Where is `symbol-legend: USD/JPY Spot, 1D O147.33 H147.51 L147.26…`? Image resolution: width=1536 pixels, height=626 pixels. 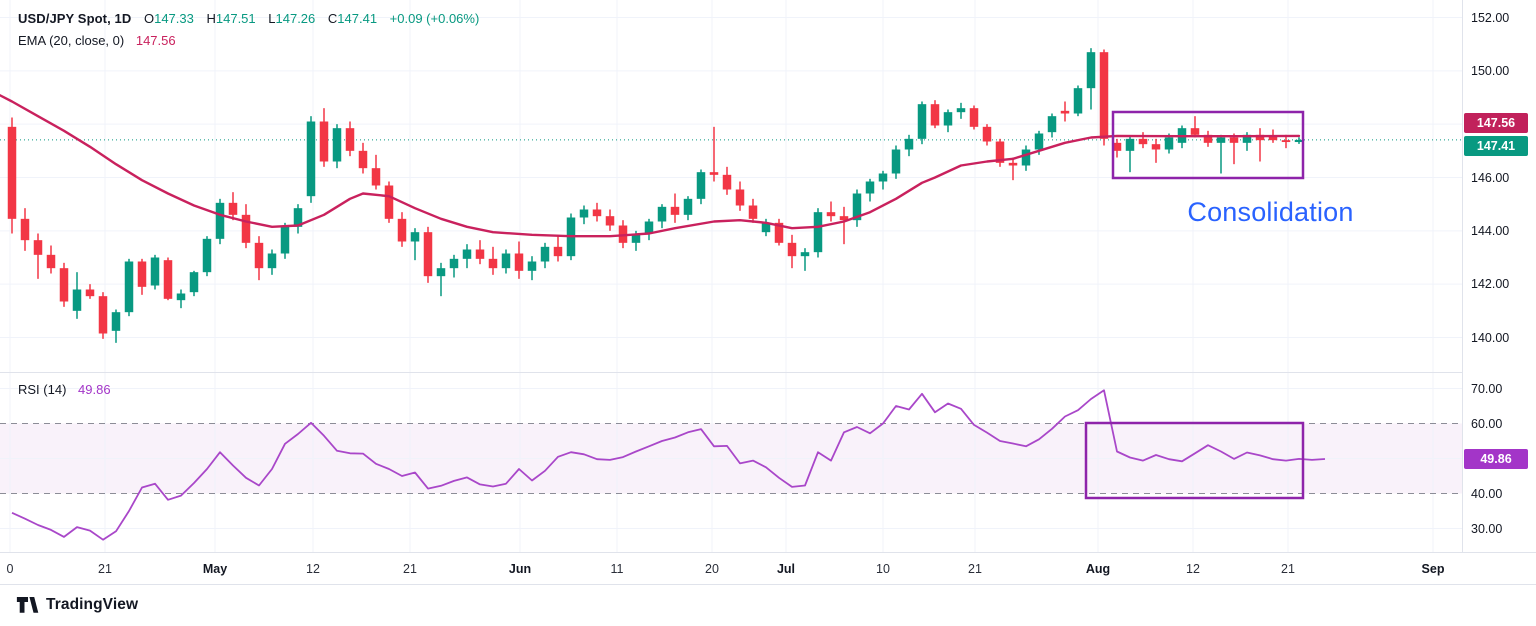 symbol-legend: USD/JPY Spot, 1D O147.33 H147.51 L147.26… is located at coordinates (248, 18).